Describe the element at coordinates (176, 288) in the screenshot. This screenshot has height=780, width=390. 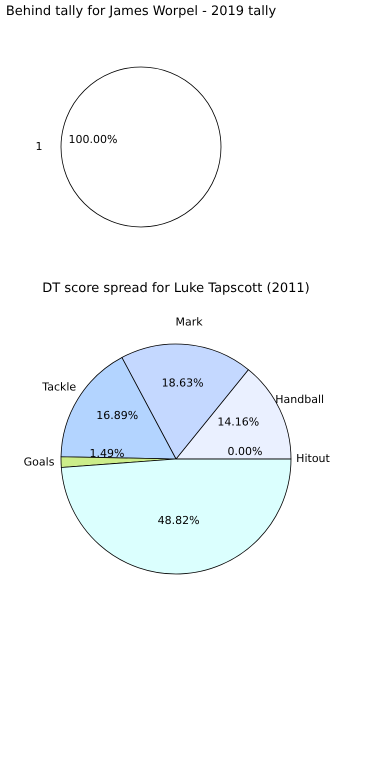
I see `chart-title: DT score spread for Luke Tapscott (2011)` at that location.